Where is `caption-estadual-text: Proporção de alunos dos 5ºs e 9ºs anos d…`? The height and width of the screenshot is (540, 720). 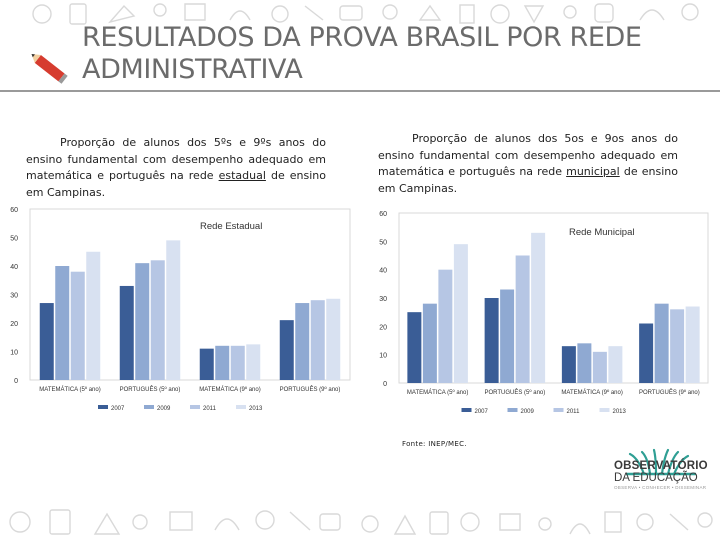 caption-estadual-text: Proporção de alunos dos 5ºs e 9ºs anos d… is located at coordinates (176, 159).